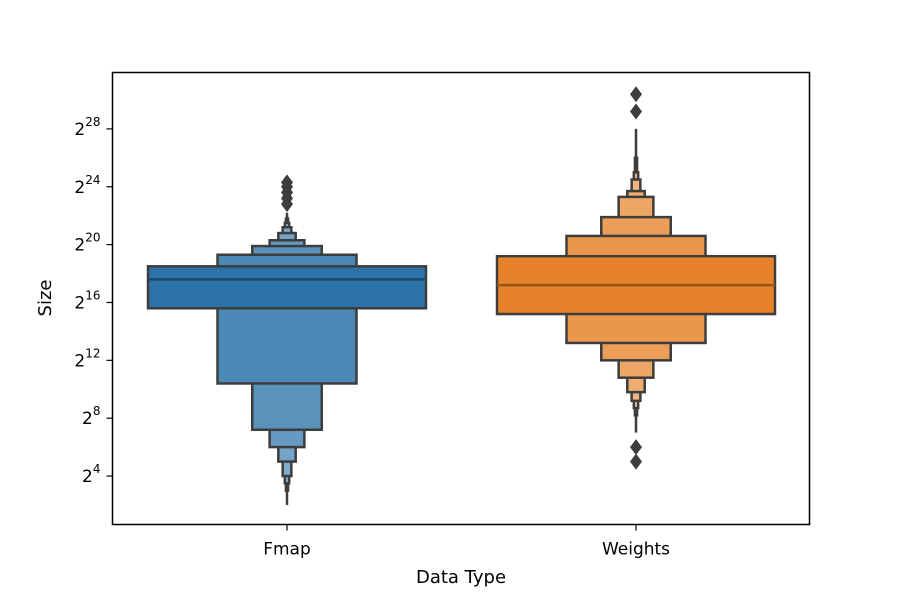 The image size is (901, 600). What do you see at coordinates (92, 238) in the screenshot?
I see `y-tick-exponent: 20` at bounding box center [92, 238].